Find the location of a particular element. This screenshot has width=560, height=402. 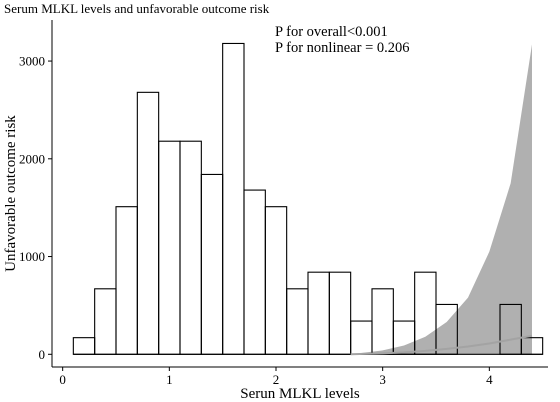

x-tick-label: 0 is located at coordinates (62, 379).